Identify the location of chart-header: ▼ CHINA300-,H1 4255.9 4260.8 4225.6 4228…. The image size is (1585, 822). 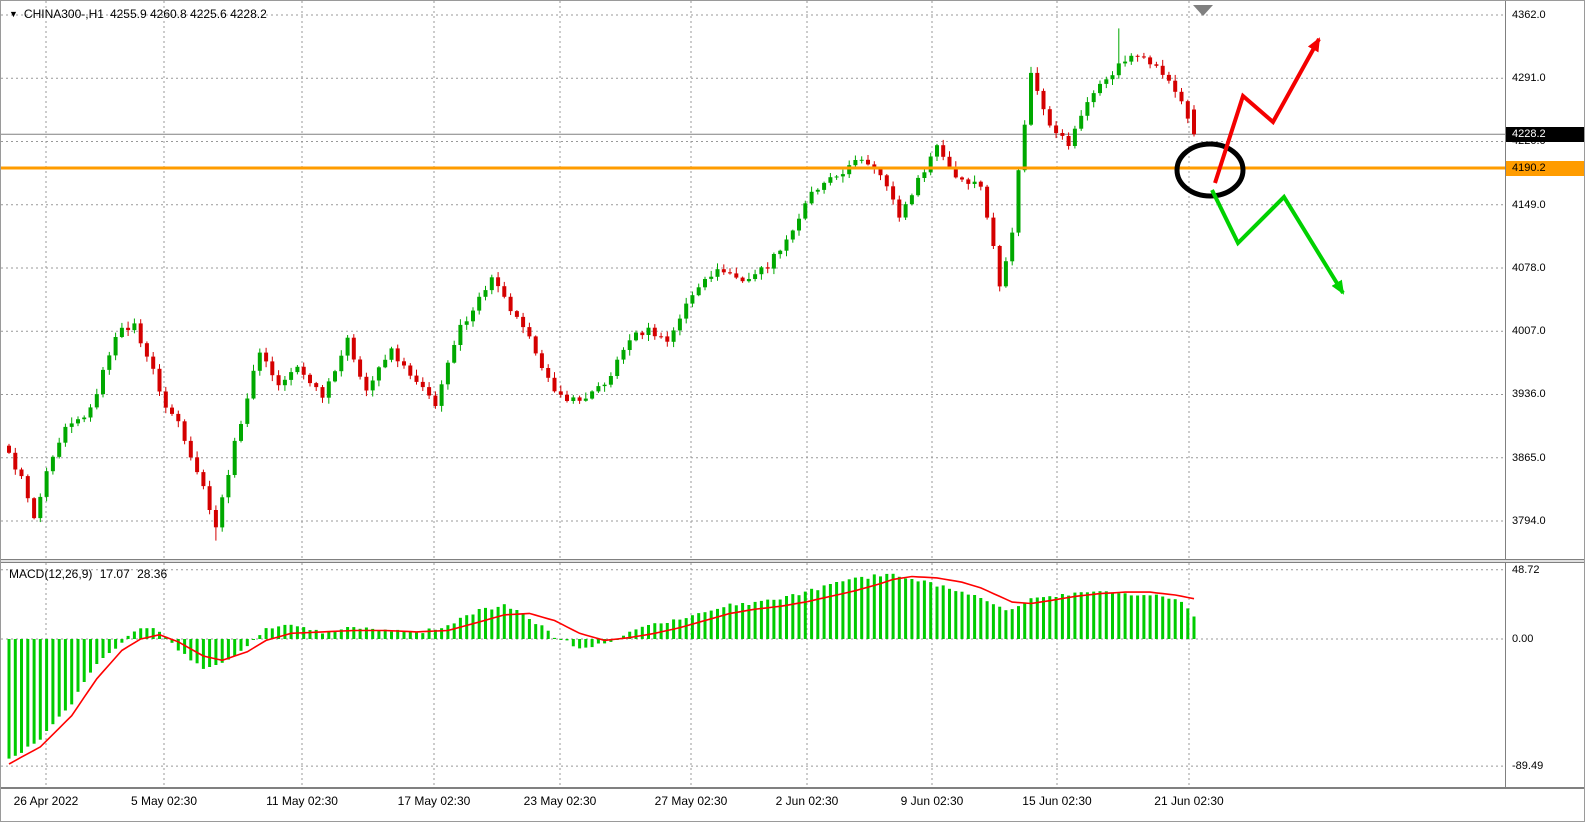
(138, 14).